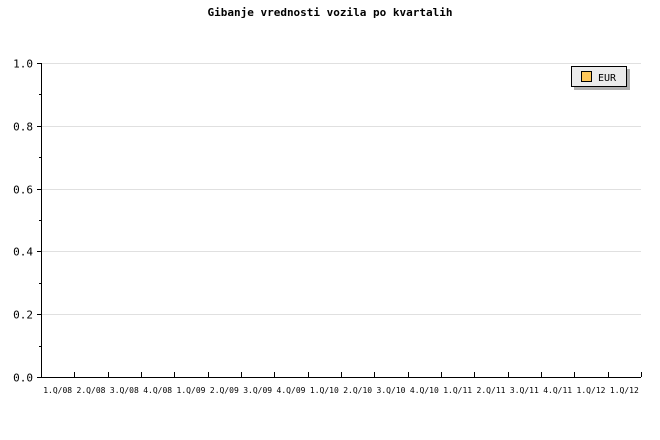  What do you see at coordinates (91, 390) in the screenshot?
I see `x-tick-label: 2.Q/08` at bounding box center [91, 390].